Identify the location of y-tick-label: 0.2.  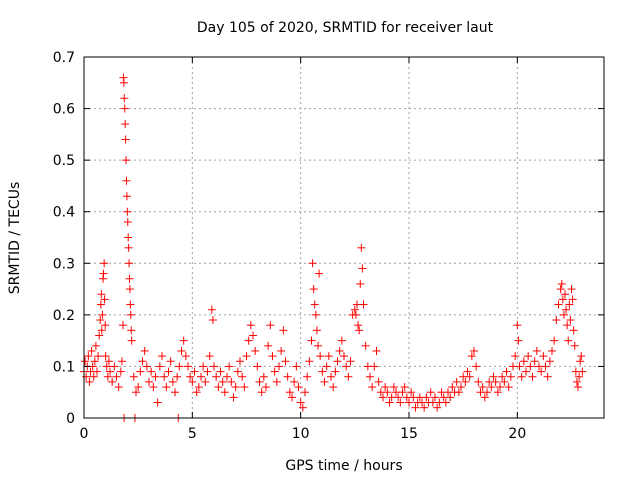
(64, 316).